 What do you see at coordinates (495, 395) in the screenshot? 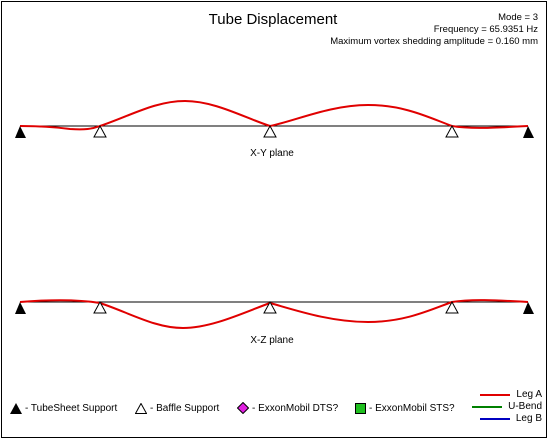
I see `leg-a-swatch` at bounding box center [495, 395].